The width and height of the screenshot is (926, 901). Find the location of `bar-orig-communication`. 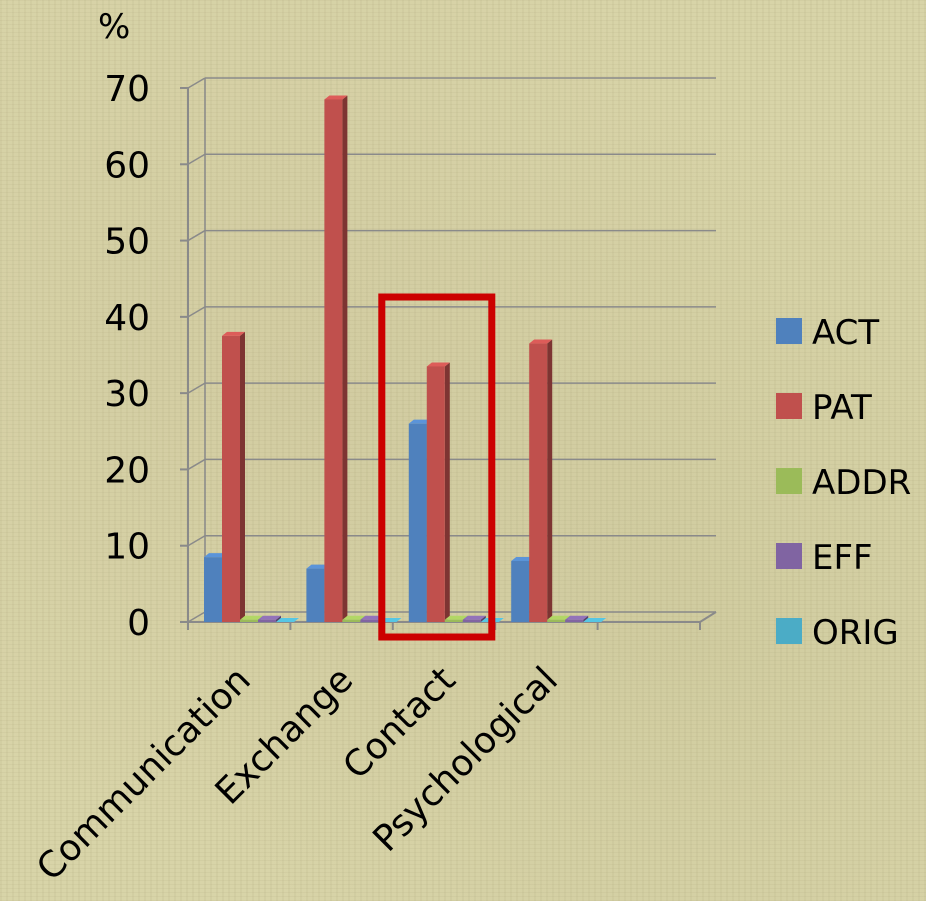

bar-orig-communication is located at coordinates (287, 620).